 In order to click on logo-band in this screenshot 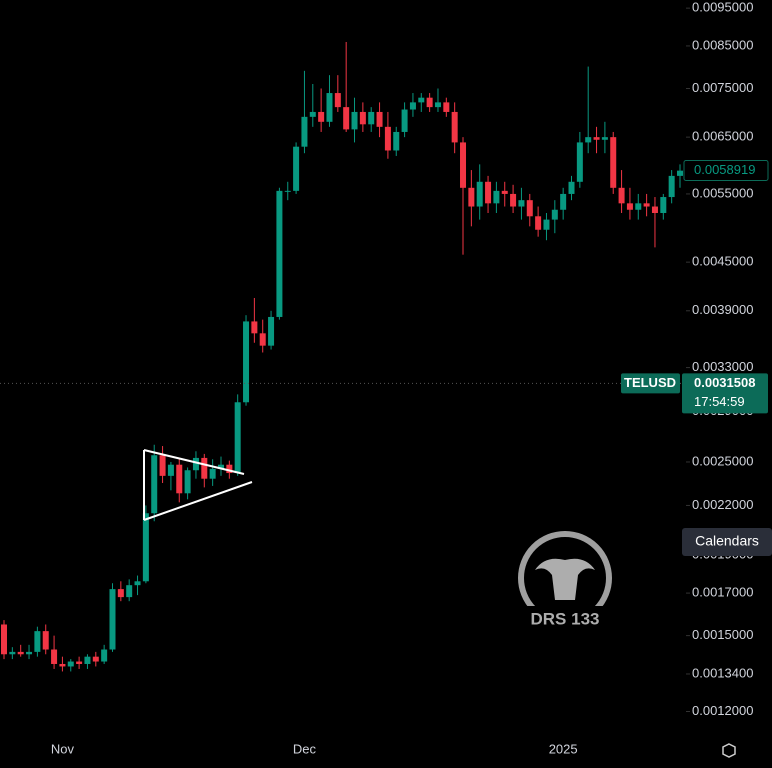, I will do `click(565, 618)`.